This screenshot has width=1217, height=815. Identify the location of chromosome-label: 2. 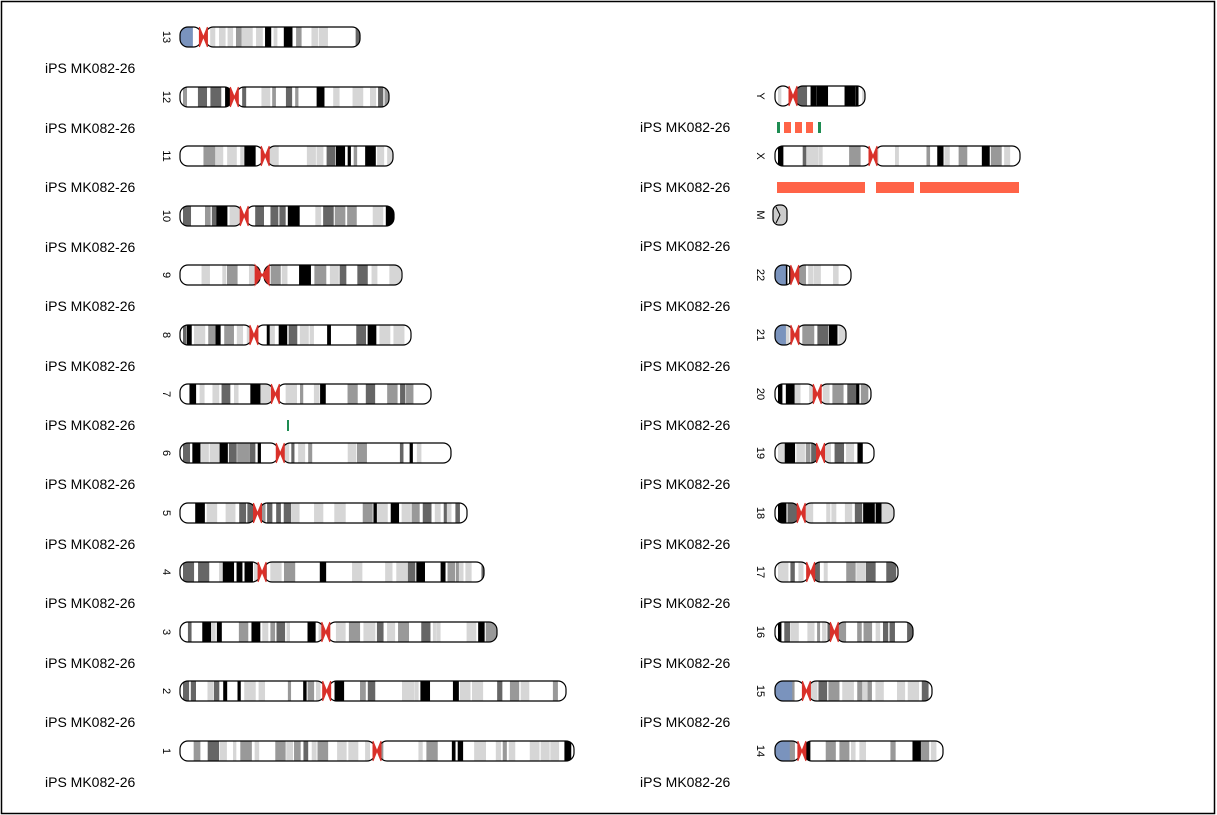
(166, 691).